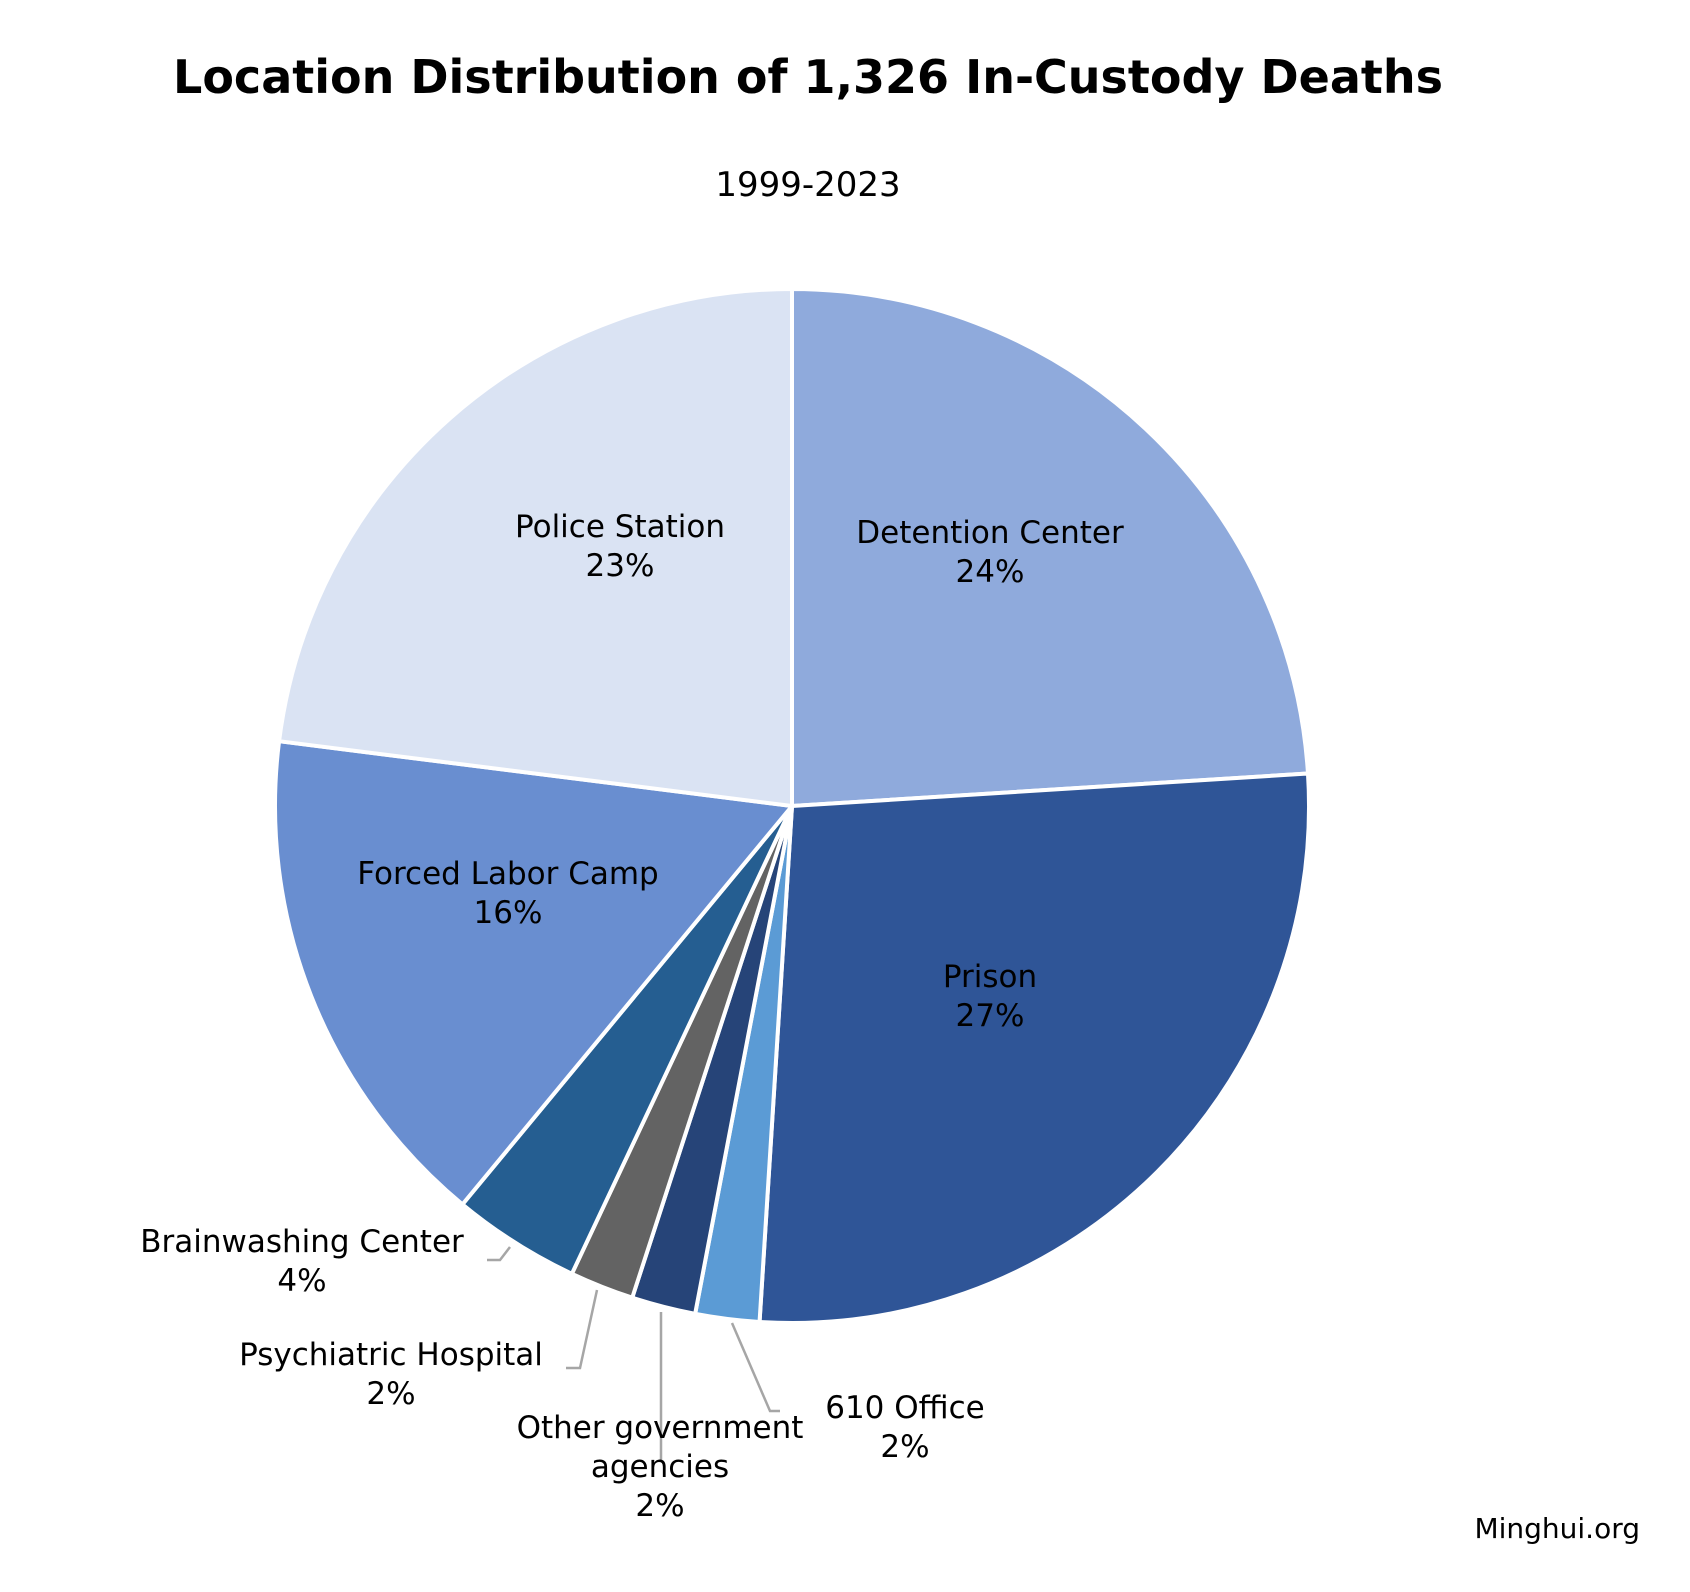 The width and height of the screenshot is (1690, 1592). Describe the element at coordinates (499, 1254) in the screenshot. I see `leader-line-brainwashing-center` at that location.